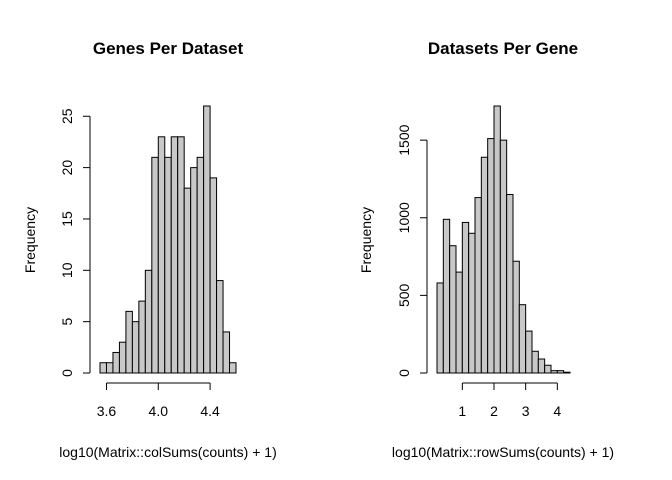  I want to click on y-tick-label: 25, so click(67, 116).